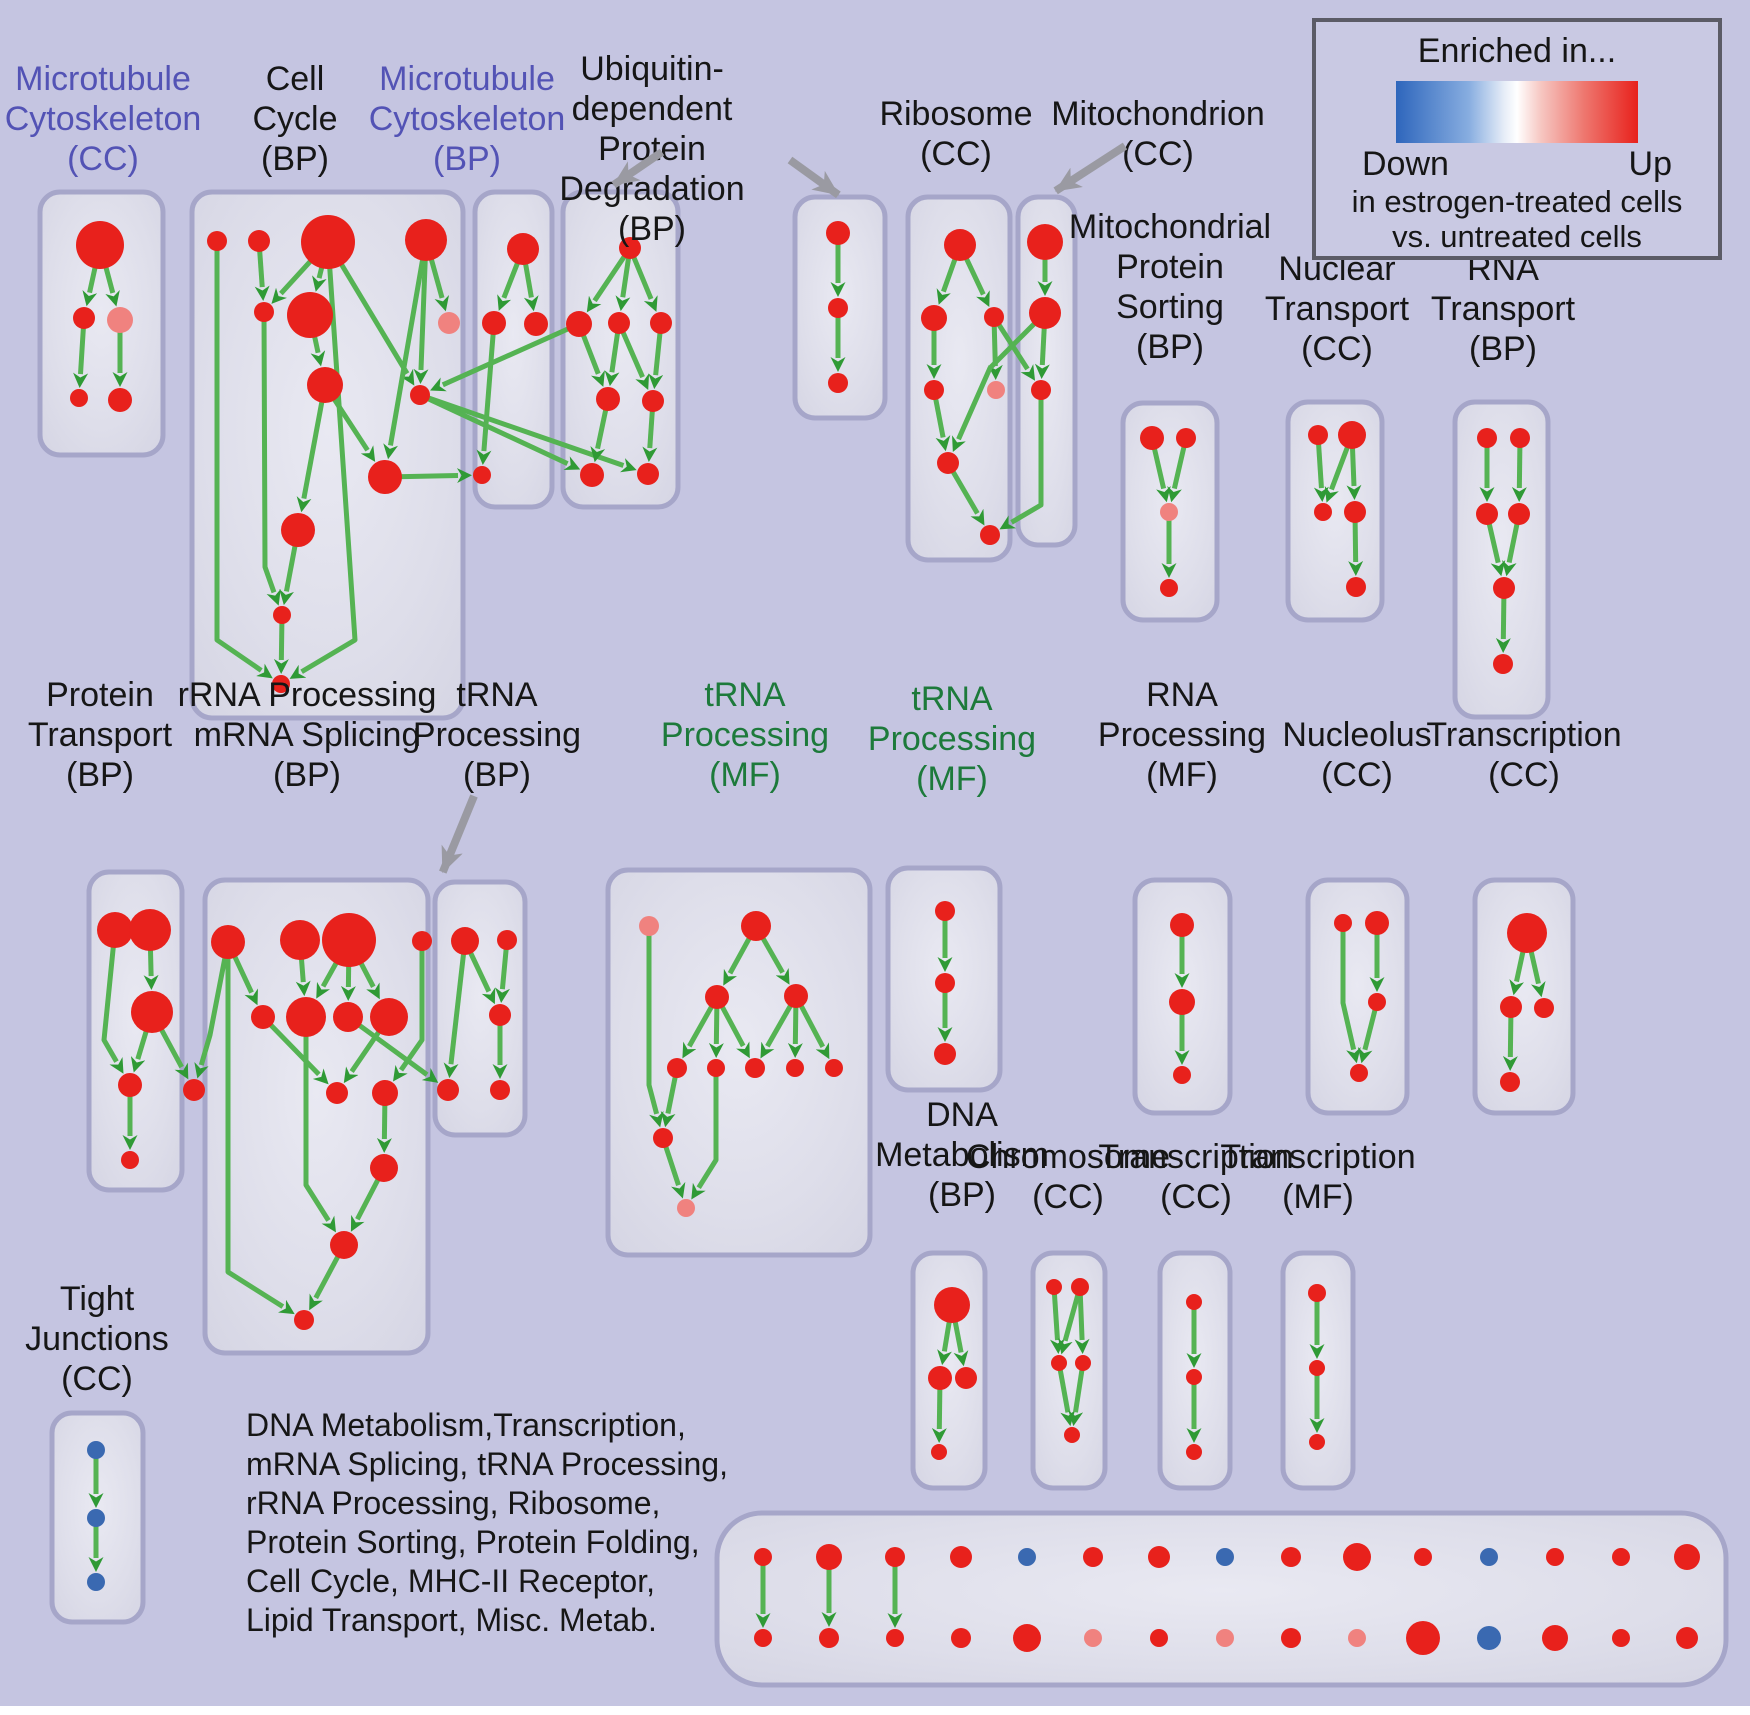 The width and height of the screenshot is (1750, 1715). What do you see at coordinates (300, 940) in the screenshot?
I see `node-L2` at bounding box center [300, 940].